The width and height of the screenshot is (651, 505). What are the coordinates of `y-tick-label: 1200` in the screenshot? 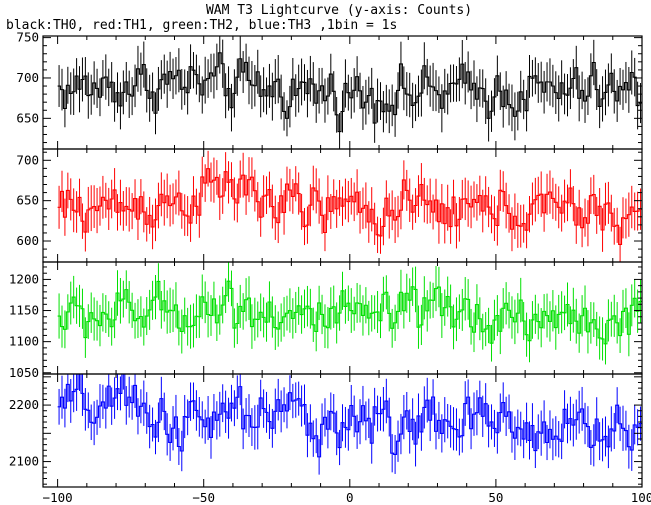 It's located at (24, 278).